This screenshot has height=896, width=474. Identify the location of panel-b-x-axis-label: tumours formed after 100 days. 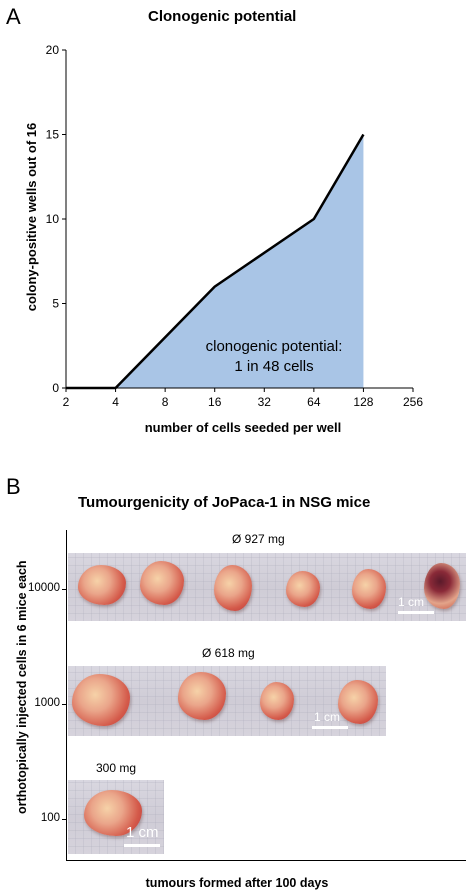
(237, 883).